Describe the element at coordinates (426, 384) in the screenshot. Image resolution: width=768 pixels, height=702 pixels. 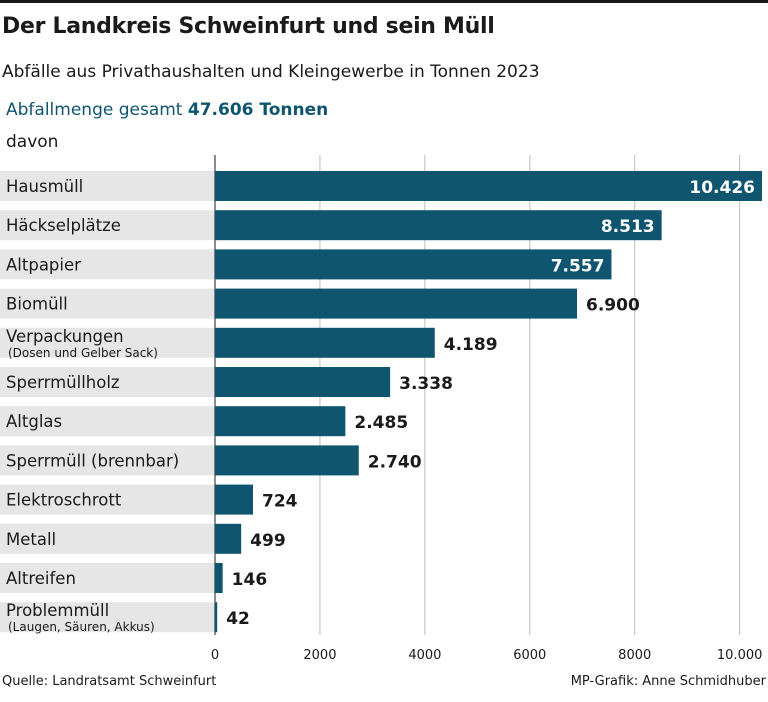
I see `value-label: 3.338` at that location.